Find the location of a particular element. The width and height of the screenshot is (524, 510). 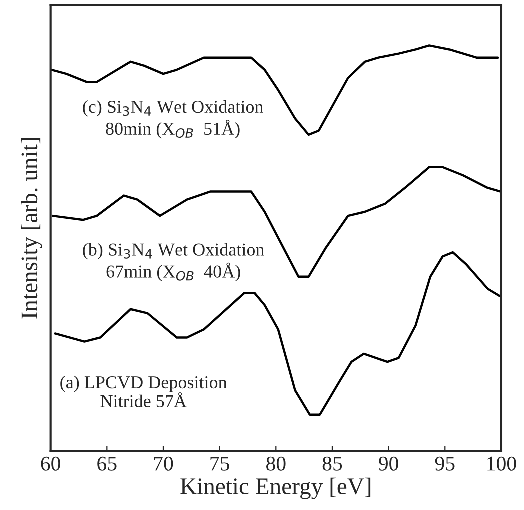

annotation: (b) Si$_{3}$N$_{4}$ Wet Oxidation 67min (X$_{OB}$ 40Å) is located at coordinates (173, 262).